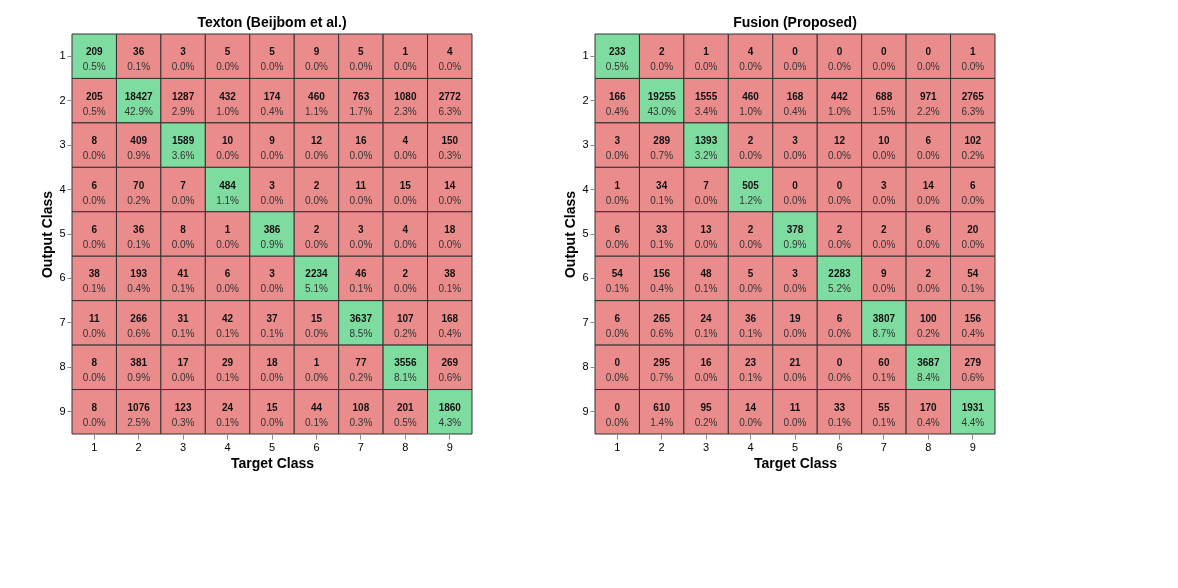  I want to click on annotation: 43.0%, so click(661, 111).